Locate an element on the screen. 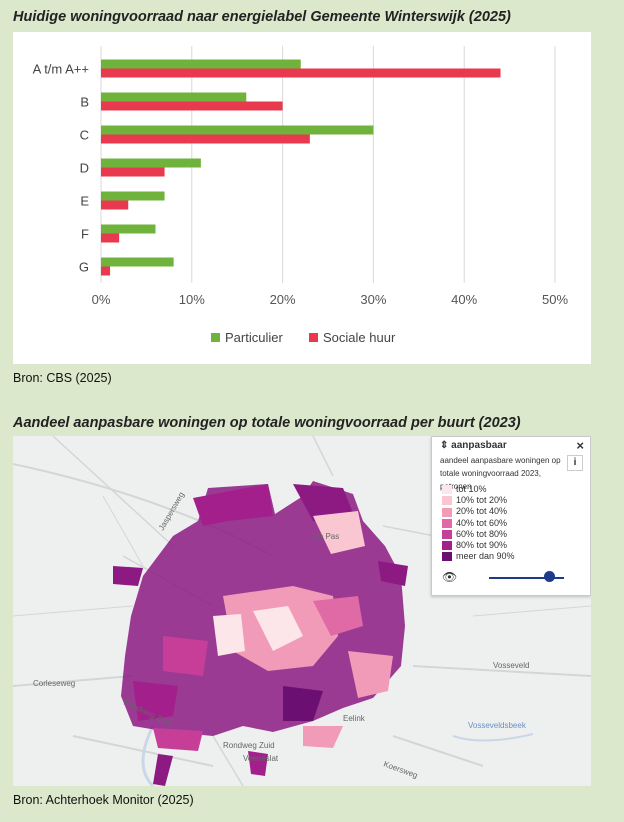  y-category-label: B is located at coordinates (84, 102).